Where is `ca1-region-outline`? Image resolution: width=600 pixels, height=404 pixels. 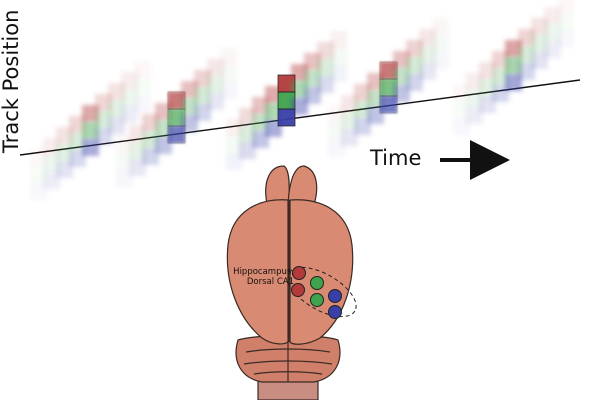 ca1-region-outline is located at coordinates (322, 292).